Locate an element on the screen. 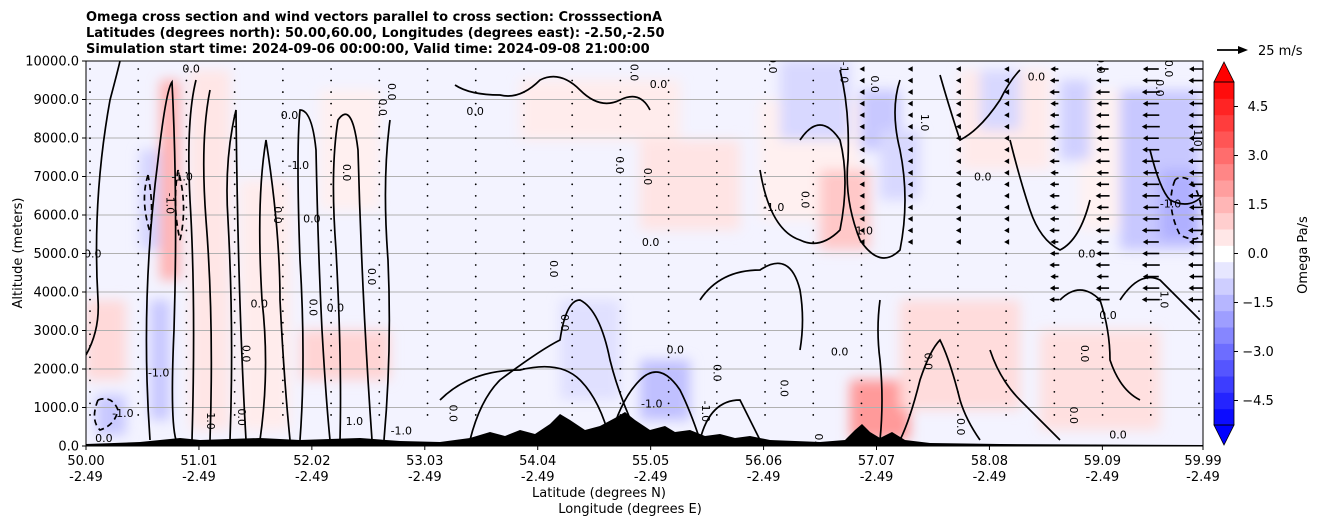 Image resolution: width=1320 pixels, height=526 pixels. contour-value-label: -1.0 is located at coordinates (181, 176).